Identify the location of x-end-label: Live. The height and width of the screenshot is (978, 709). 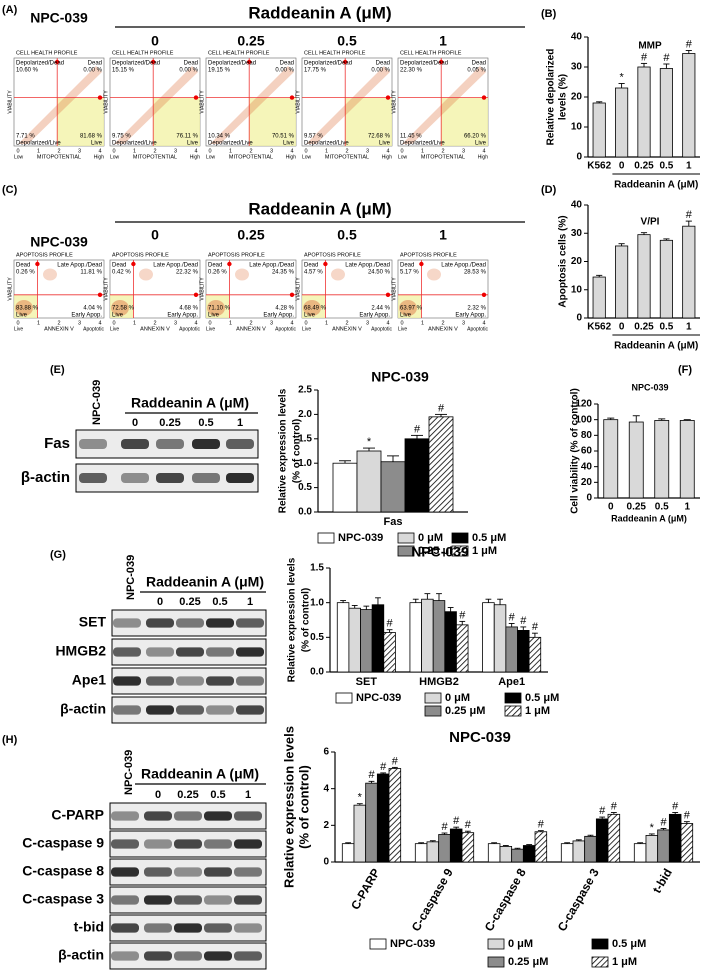
(306, 329).